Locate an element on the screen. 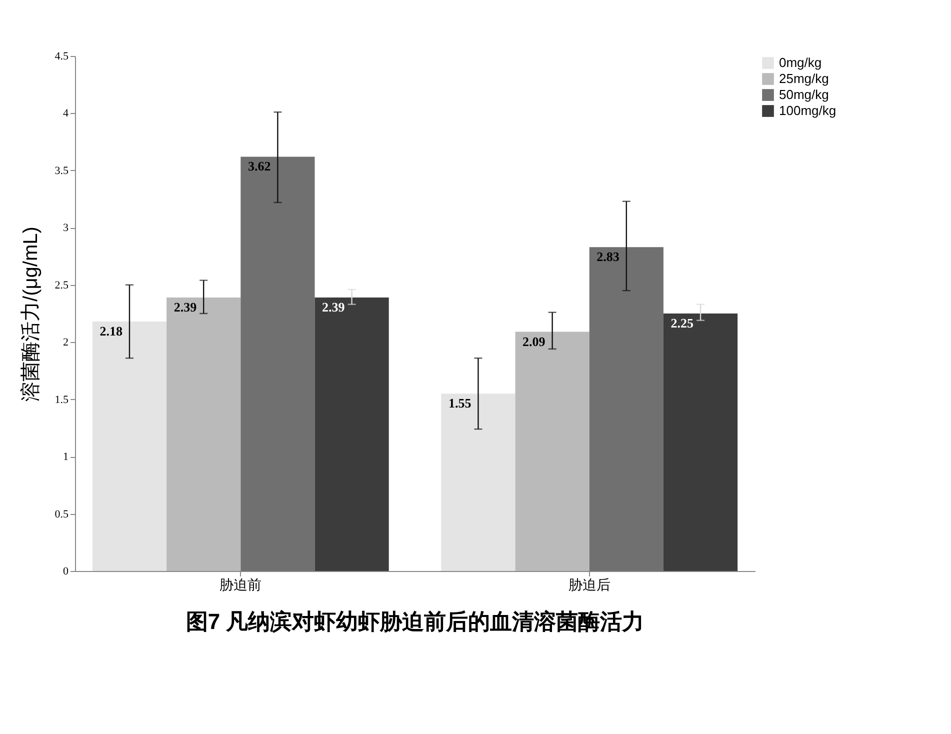 The image size is (951, 734). text: 图7 凡纳滨对虾幼虾胁迫前后的血清溶菌酶活力 is located at coordinates (415, 621).